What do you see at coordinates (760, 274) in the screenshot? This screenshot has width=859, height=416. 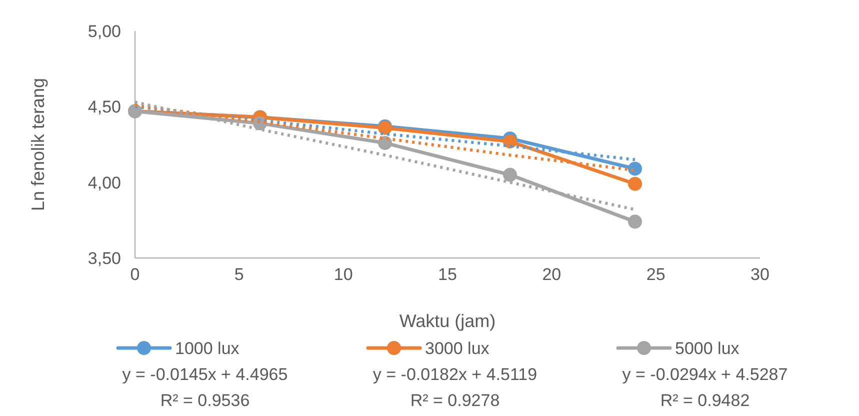 I see `x-tick-label: 30` at bounding box center [760, 274].